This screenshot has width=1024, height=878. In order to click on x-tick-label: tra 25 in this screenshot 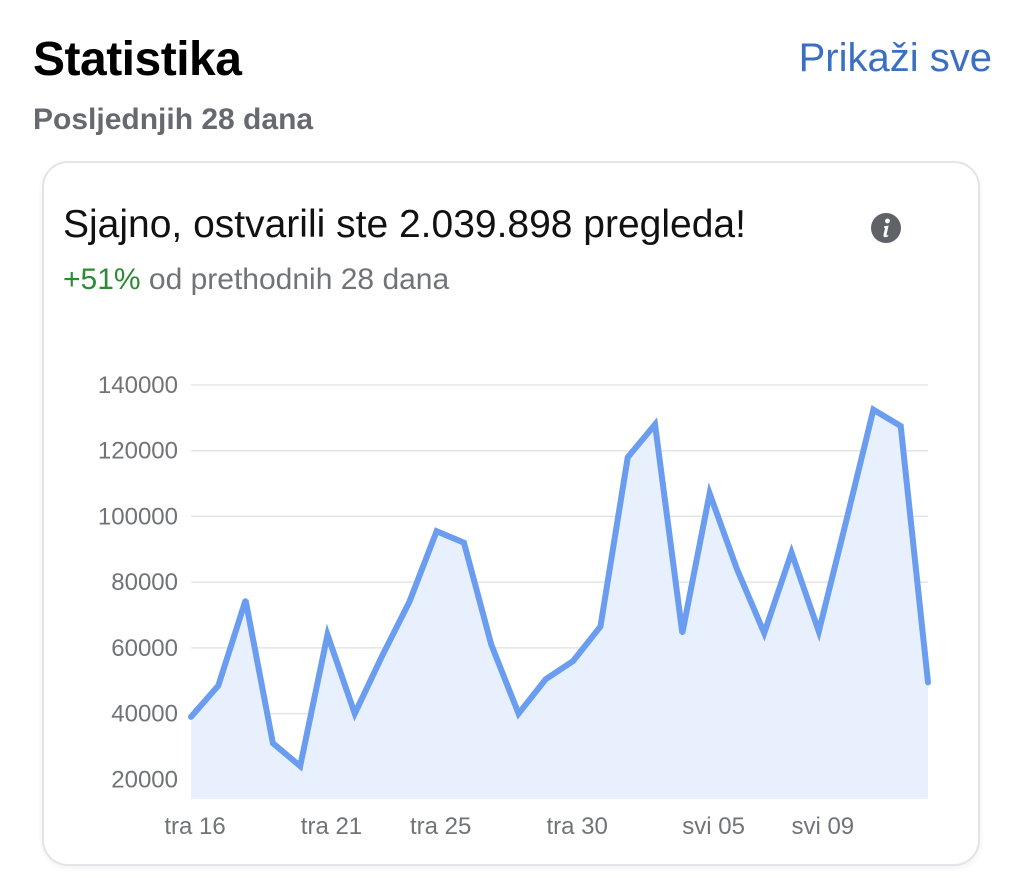, I will do `click(440, 826)`.